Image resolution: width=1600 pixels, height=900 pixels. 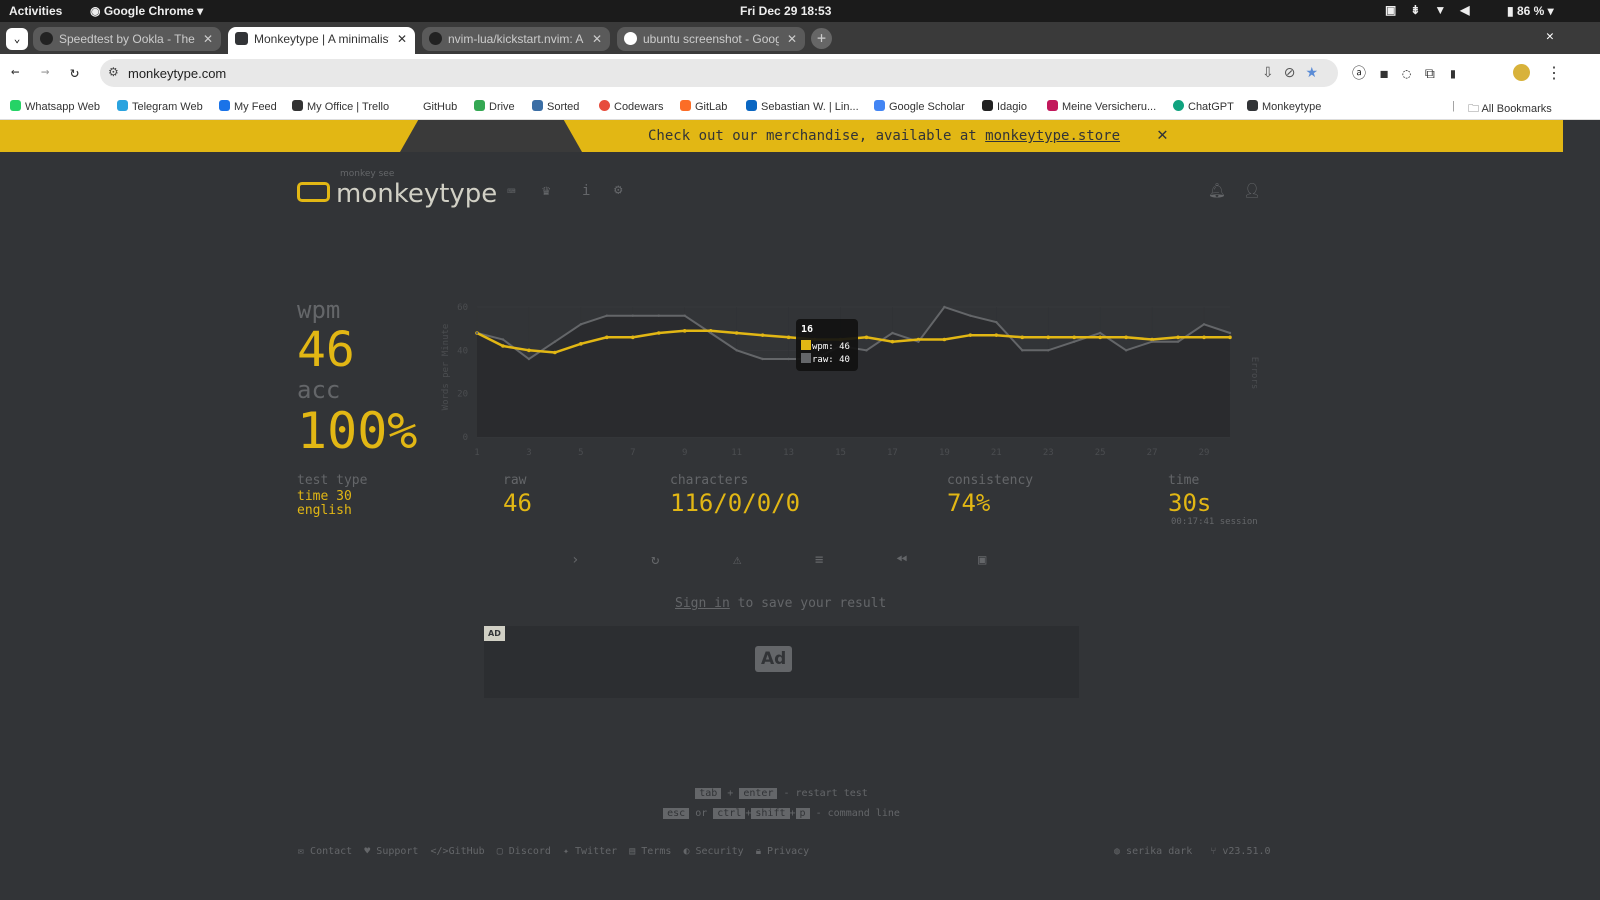 I want to click on merch-store-link: monkeytype.store, so click(x=1053, y=136).